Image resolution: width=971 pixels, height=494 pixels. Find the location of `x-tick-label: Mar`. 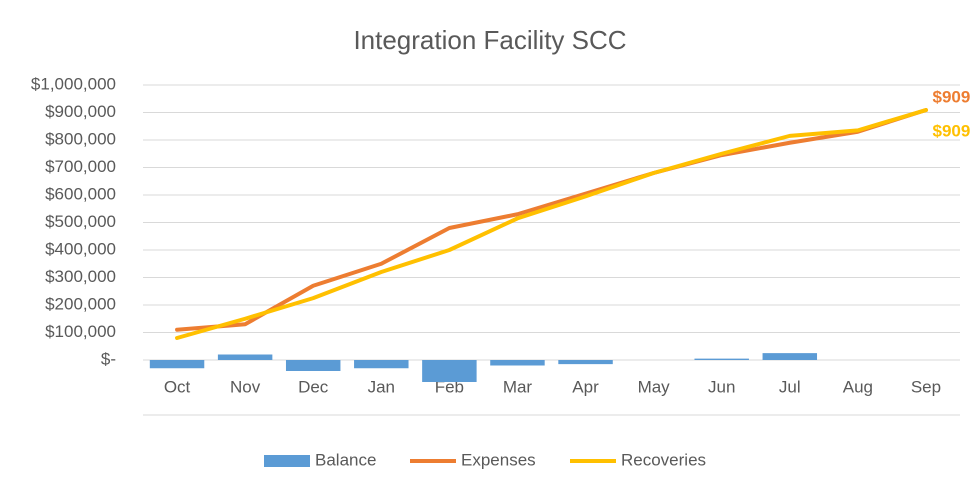

x-tick-label: Mar is located at coordinates (518, 386).